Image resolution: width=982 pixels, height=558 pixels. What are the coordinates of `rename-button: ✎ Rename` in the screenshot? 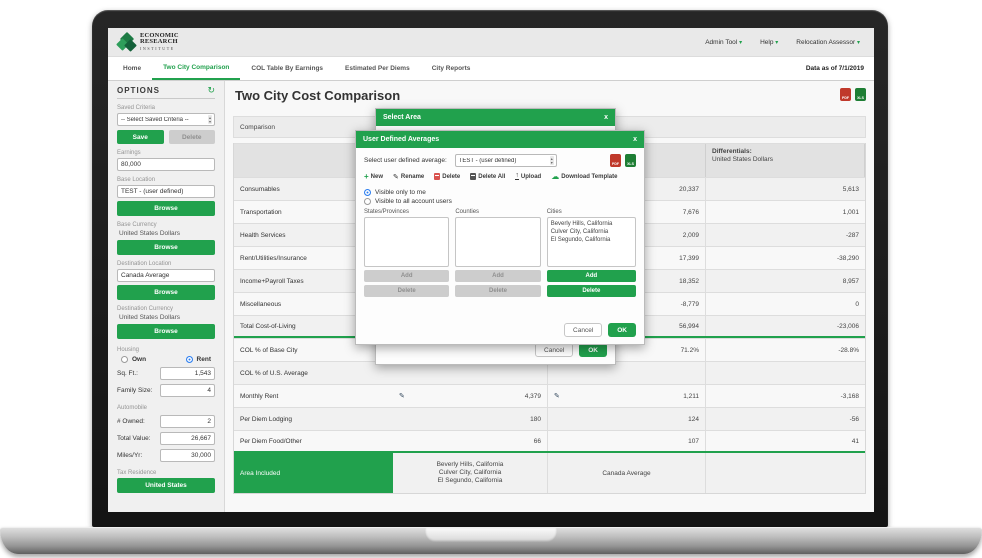 It's located at (409, 177).